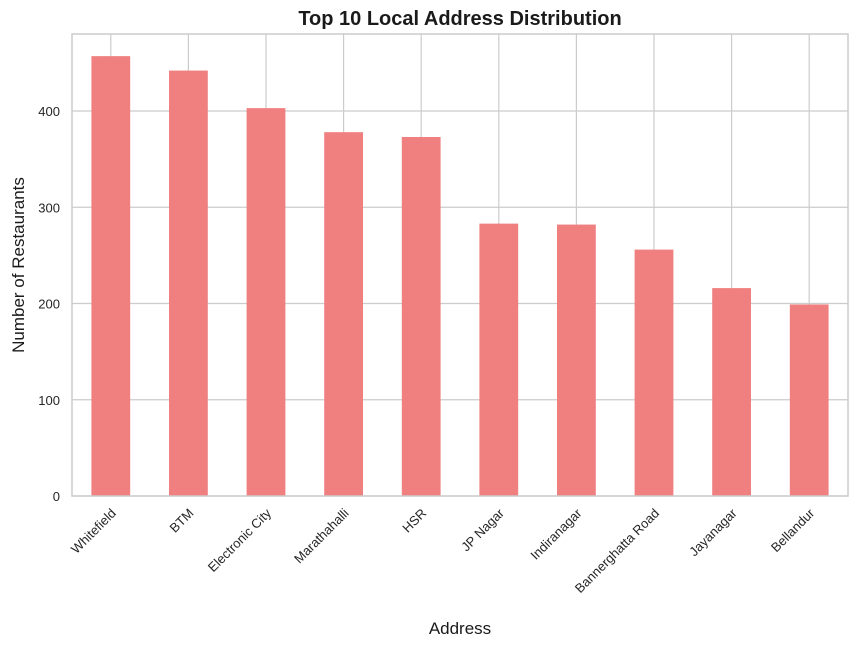 This screenshot has width=857, height=646. I want to click on bar-jp-nagar, so click(499, 360).